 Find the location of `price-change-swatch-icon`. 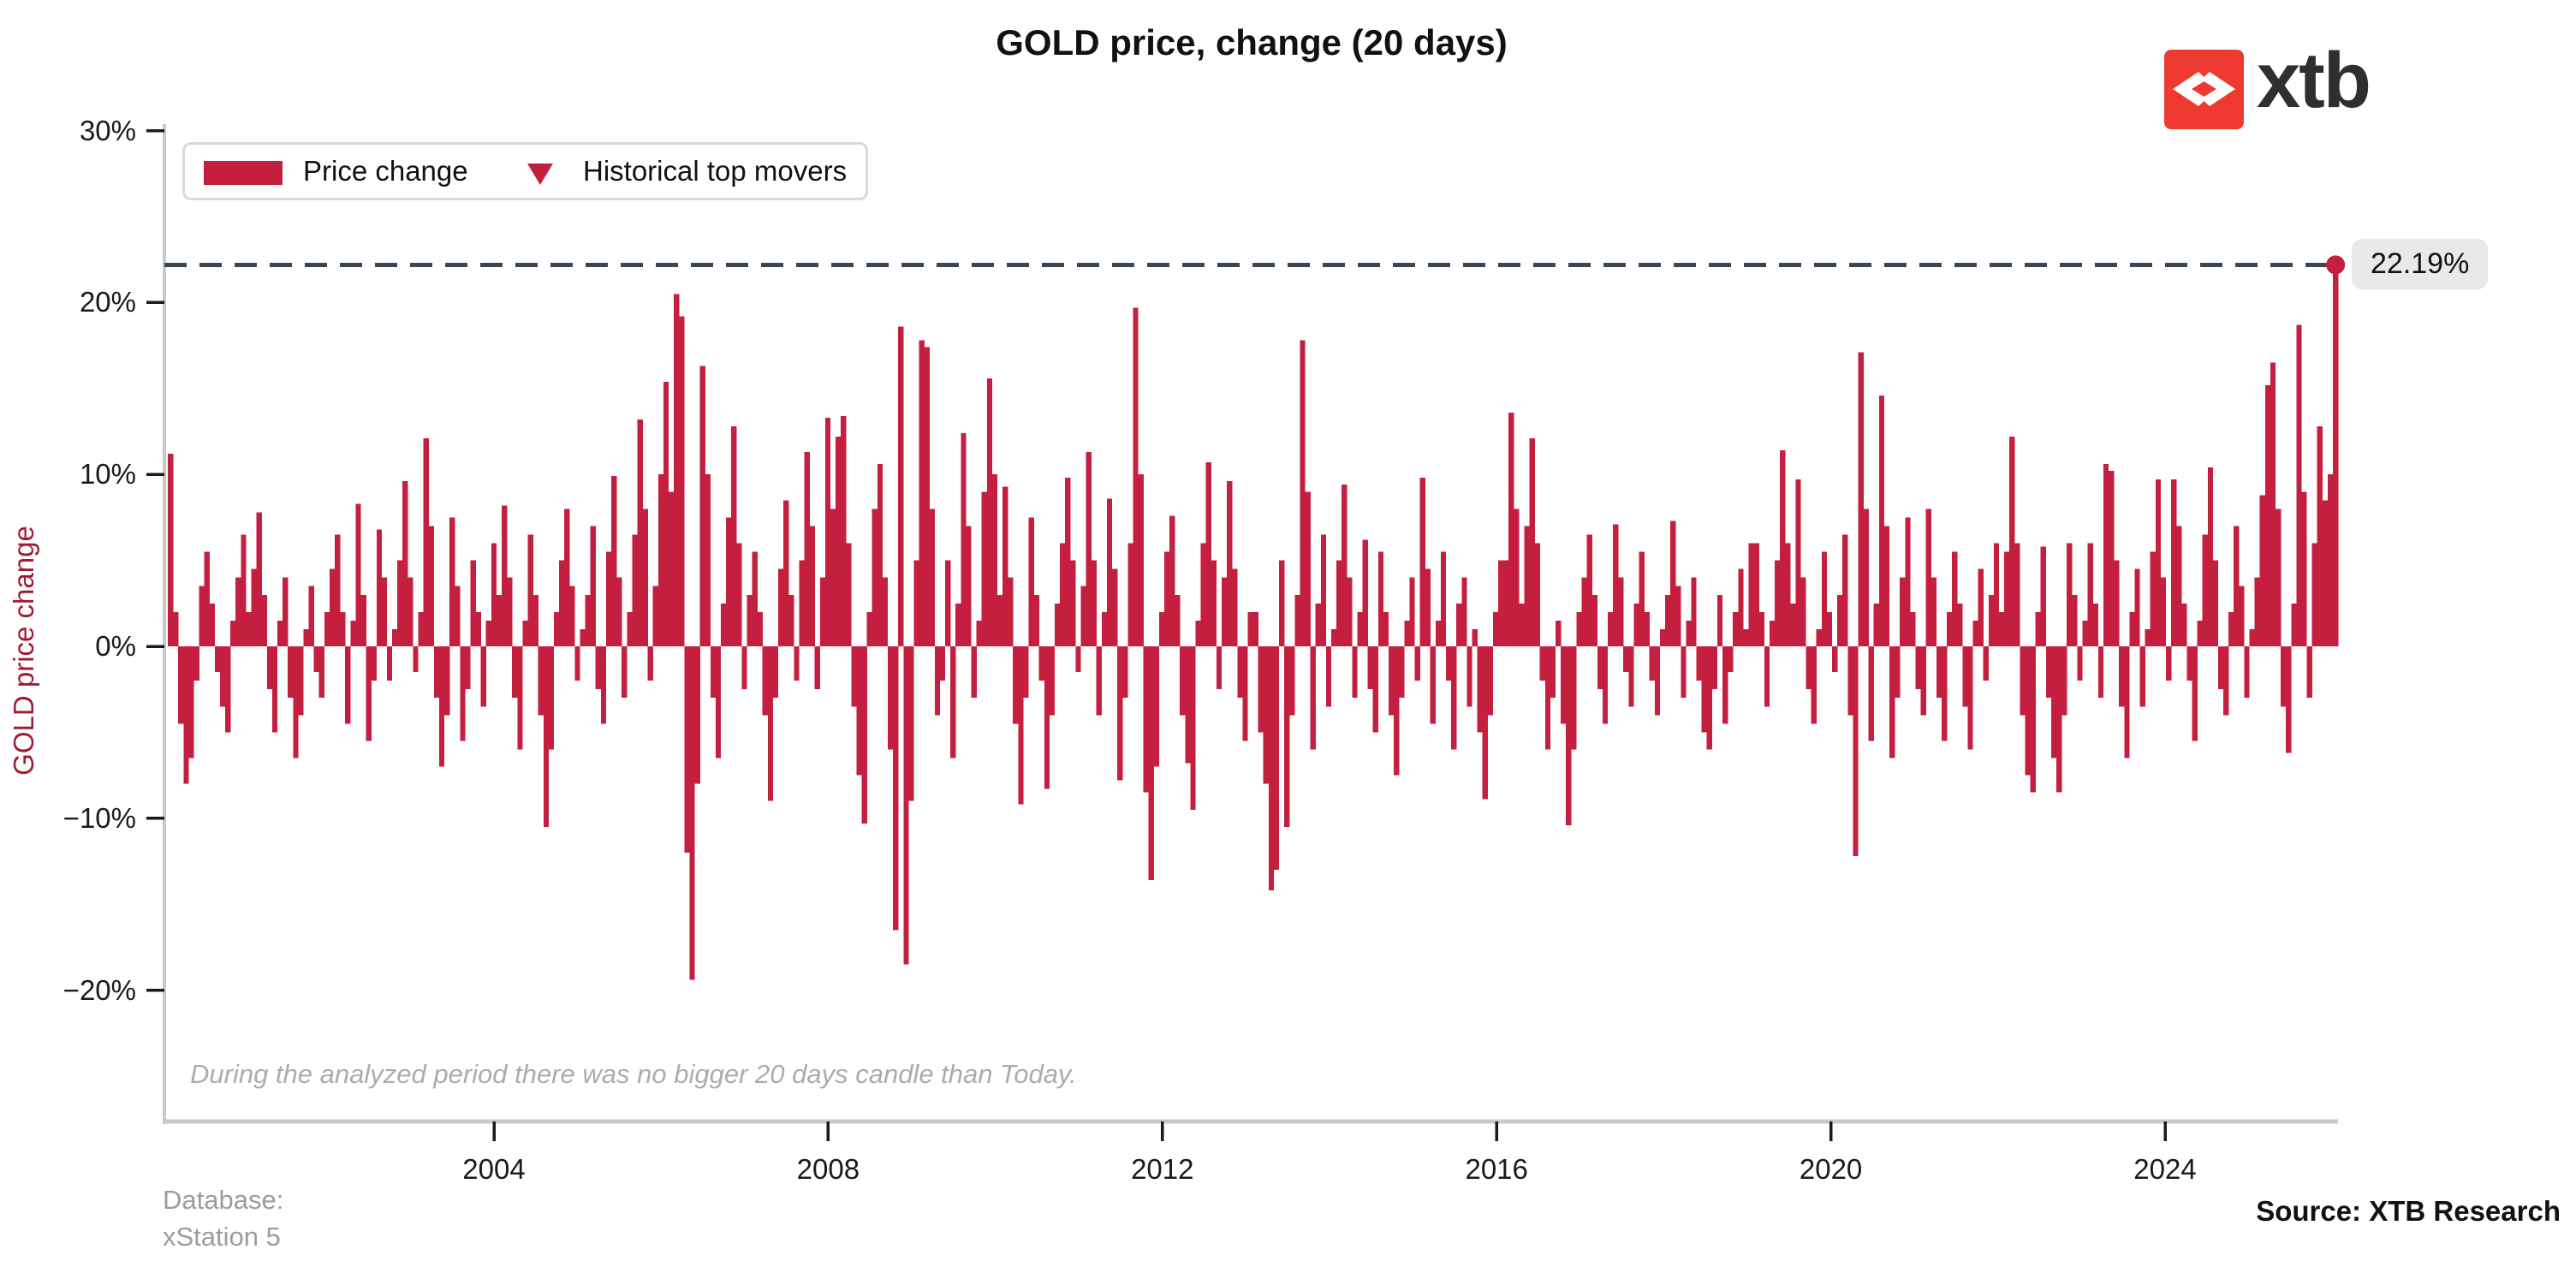

price-change-swatch-icon is located at coordinates (244, 173).